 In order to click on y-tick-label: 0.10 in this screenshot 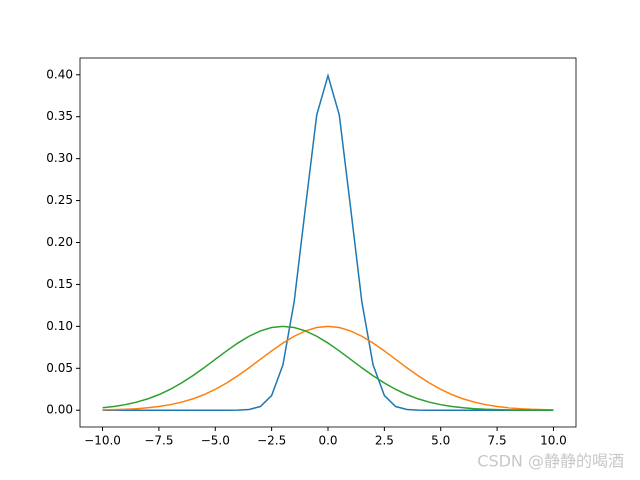, I will do `click(59, 326)`.